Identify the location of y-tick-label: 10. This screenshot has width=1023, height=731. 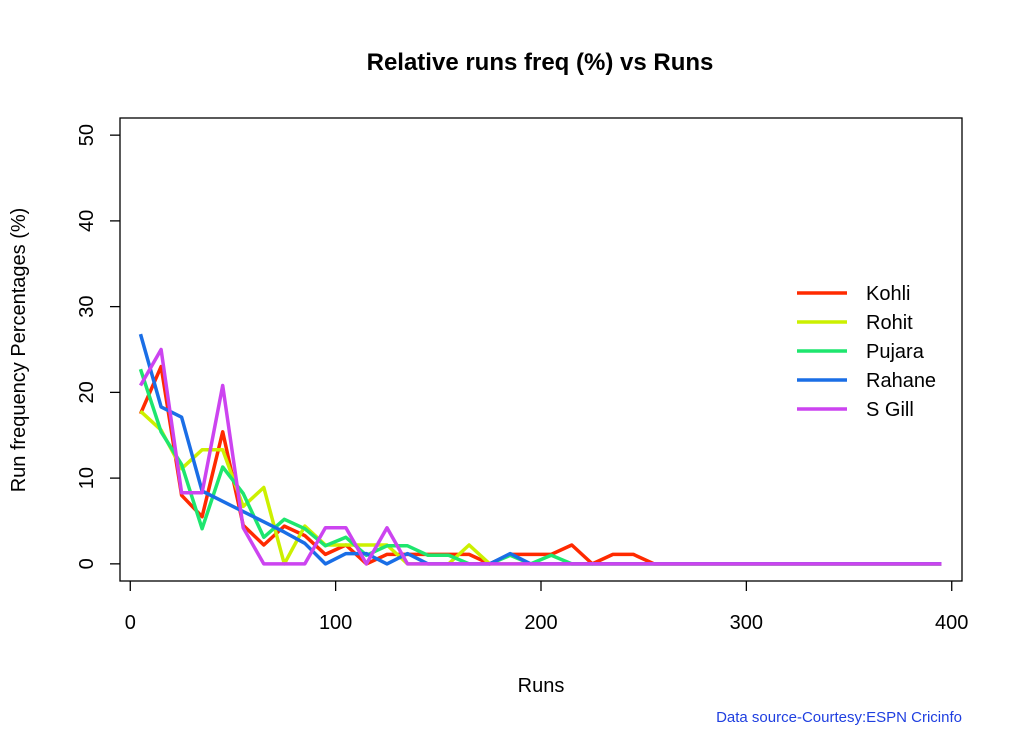
(87, 478).